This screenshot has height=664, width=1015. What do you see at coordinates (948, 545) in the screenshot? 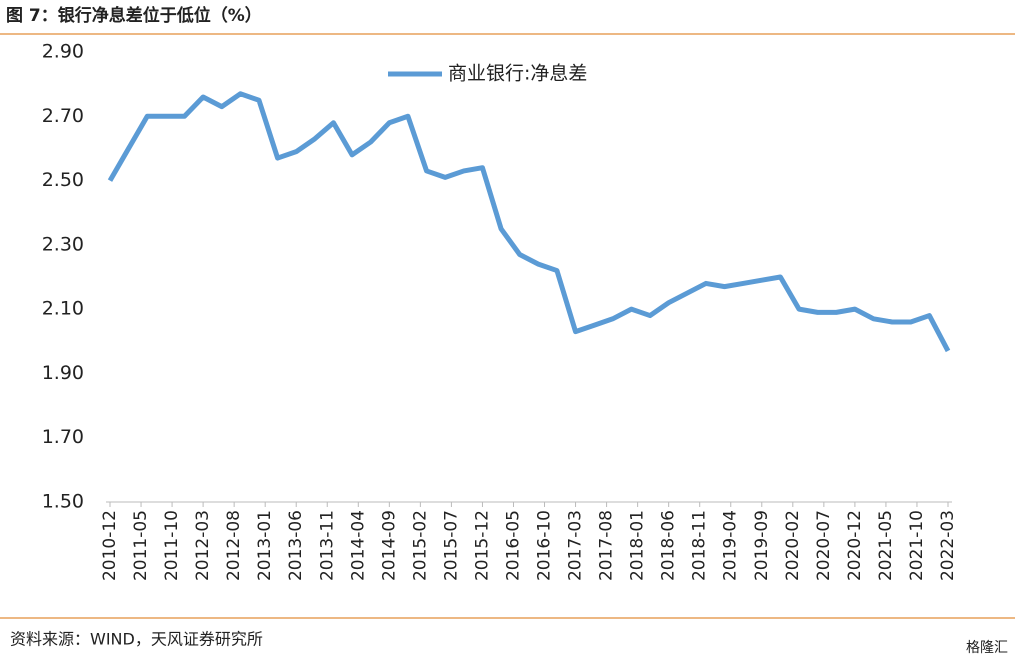
I see `x-tick-label: 2022-03` at bounding box center [948, 545].